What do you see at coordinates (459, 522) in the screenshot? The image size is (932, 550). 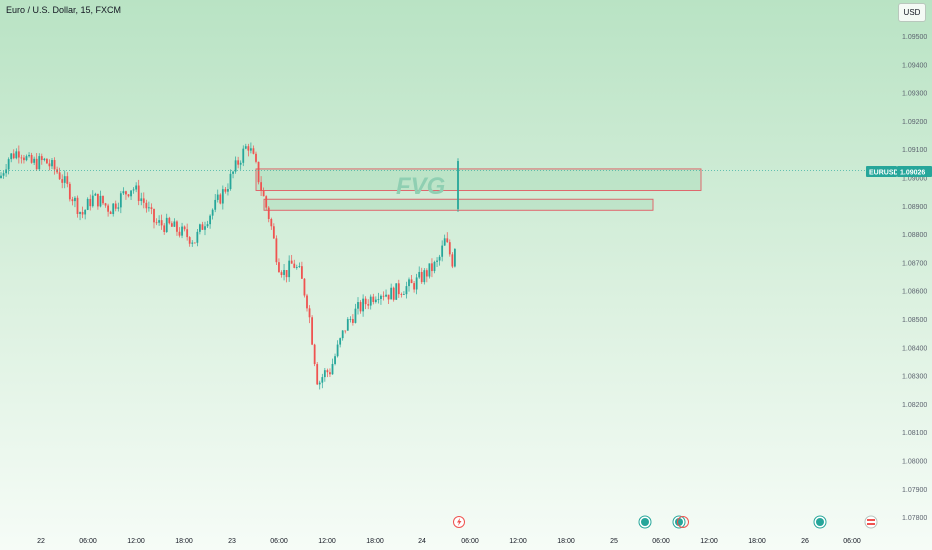 I see `lightning-icon` at bounding box center [459, 522].